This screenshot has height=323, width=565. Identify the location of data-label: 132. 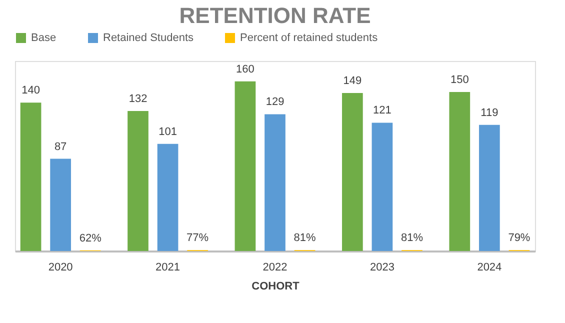
(138, 99).